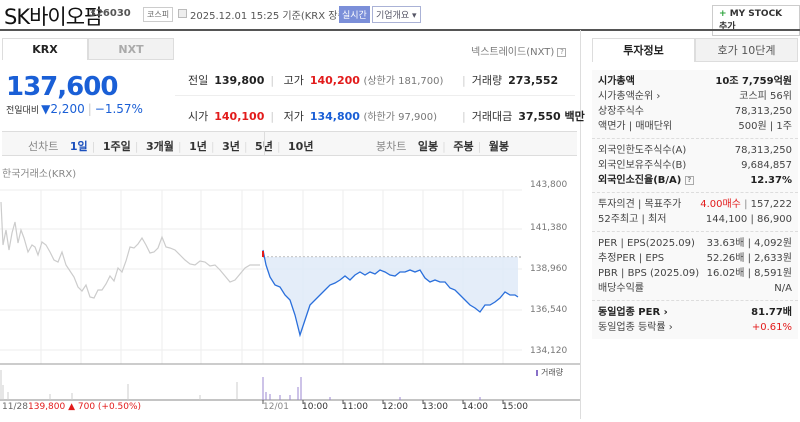 The height and width of the screenshot is (422, 800). What do you see at coordinates (158, 14) in the screenshot?
I see `market-badge: 코스피` at bounding box center [158, 14].